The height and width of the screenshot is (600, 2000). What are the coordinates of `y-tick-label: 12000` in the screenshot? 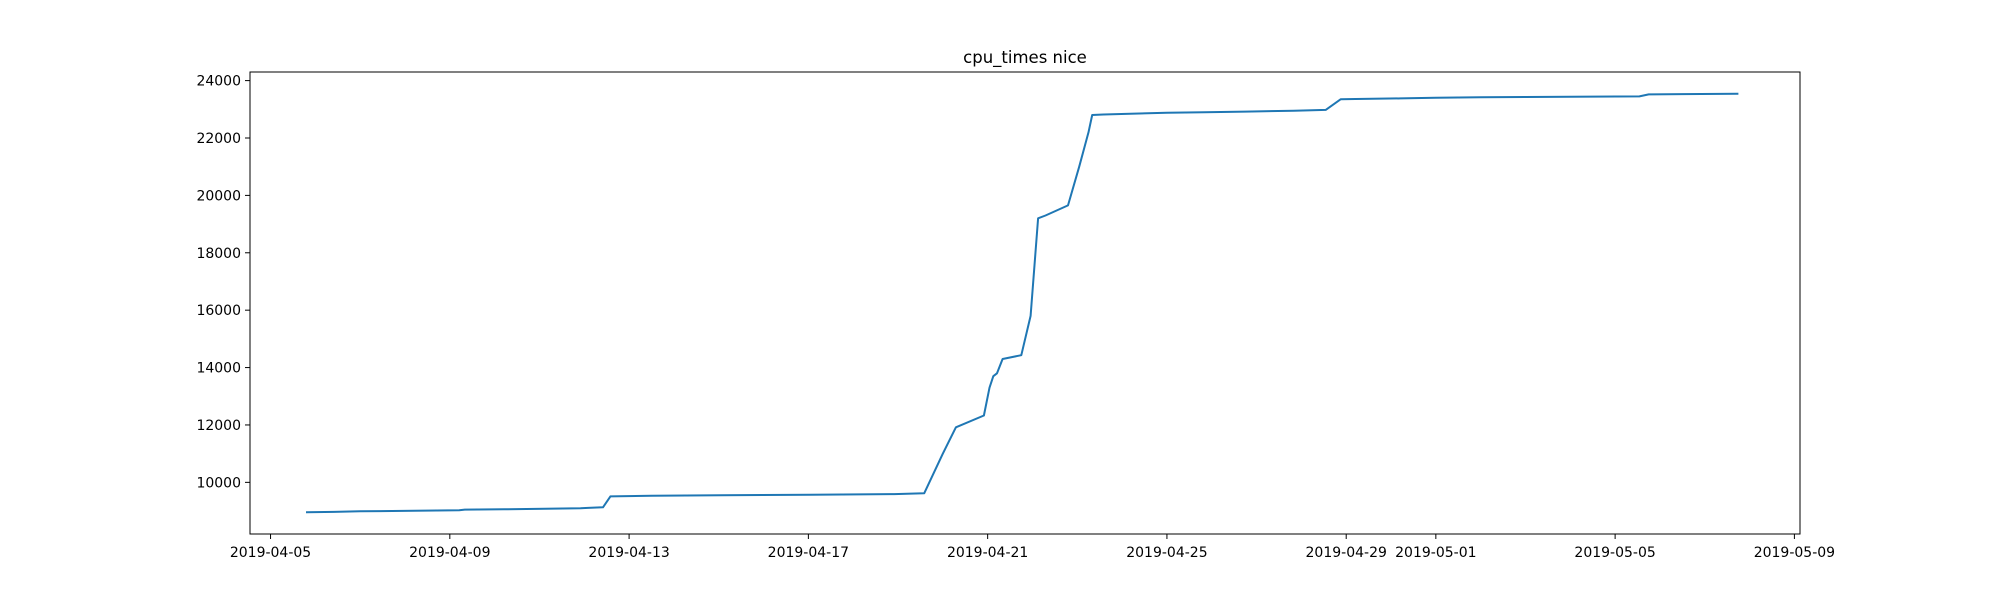 It's located at (218, 426).